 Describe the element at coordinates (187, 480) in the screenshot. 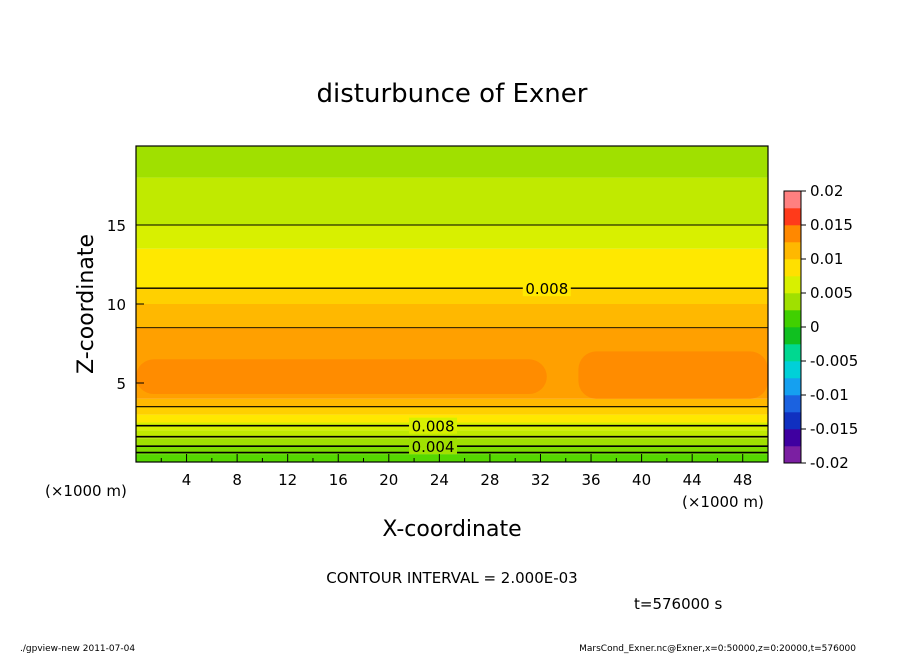

I see `x-tick-label: 4` at that location.